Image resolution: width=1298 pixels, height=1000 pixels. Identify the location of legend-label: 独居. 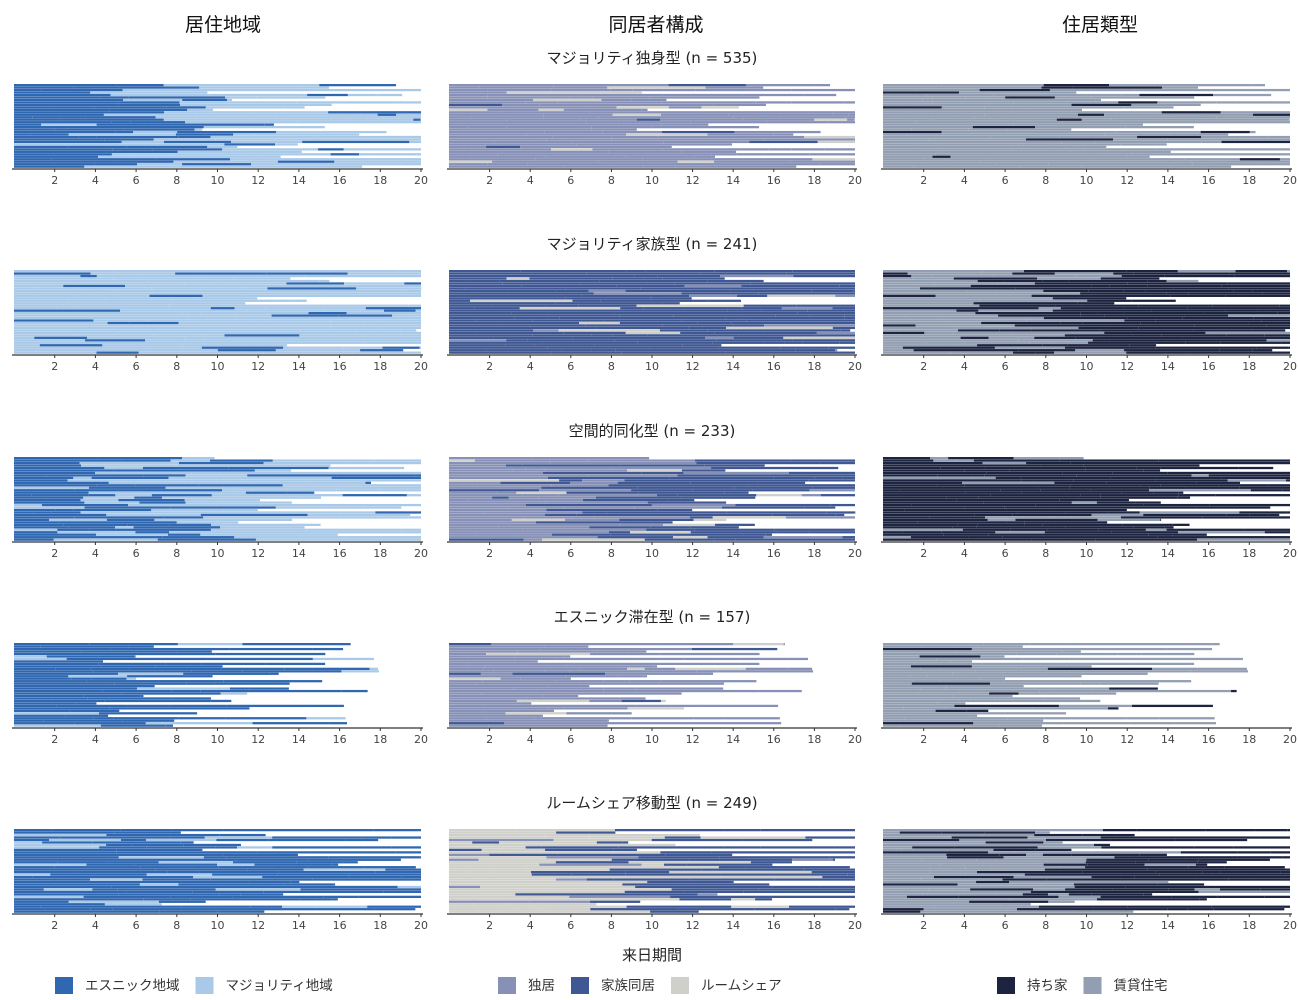
(541, 986).